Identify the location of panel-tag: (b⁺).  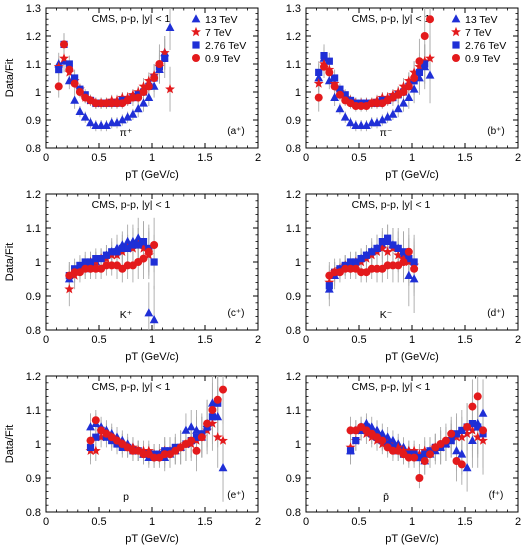
(496, 131).